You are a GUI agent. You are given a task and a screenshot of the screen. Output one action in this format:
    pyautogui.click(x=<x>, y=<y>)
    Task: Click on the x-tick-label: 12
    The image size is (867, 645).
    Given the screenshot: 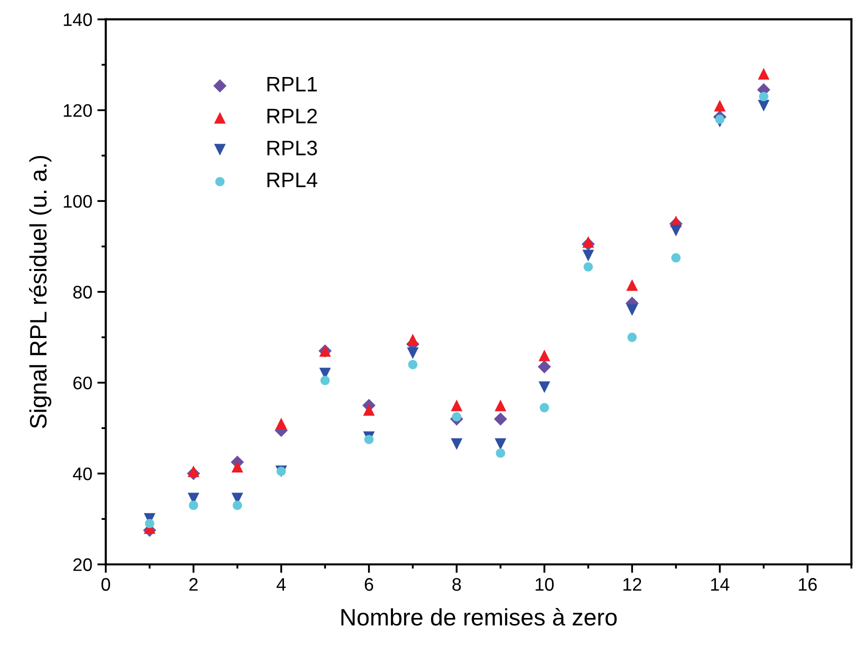 What is the action you would take?
    pyautogui.click(x=632, y=584)
    